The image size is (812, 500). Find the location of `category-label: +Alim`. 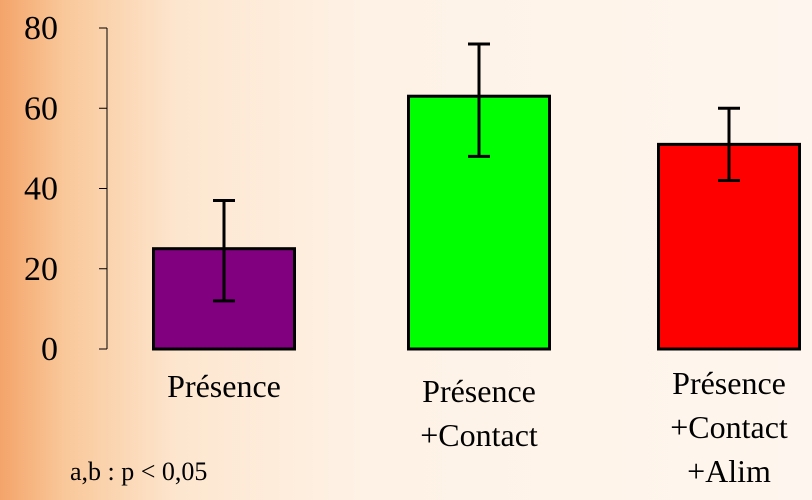

category-label: +Alim is located at coordinates (729, 471).